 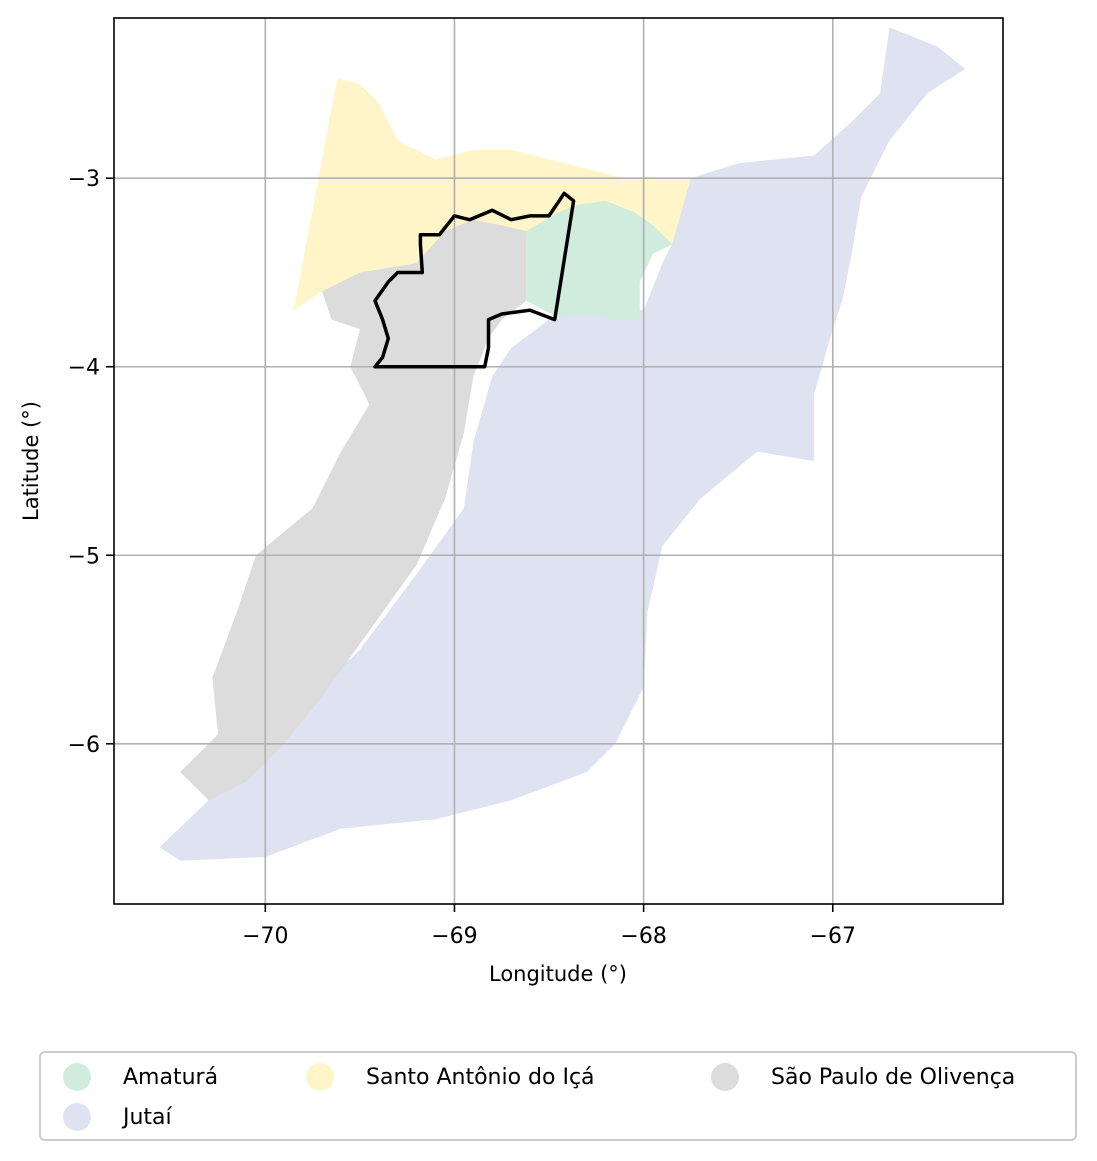 I want to click on y-axis-label: Latitude (°), so click(x=31, y=461).